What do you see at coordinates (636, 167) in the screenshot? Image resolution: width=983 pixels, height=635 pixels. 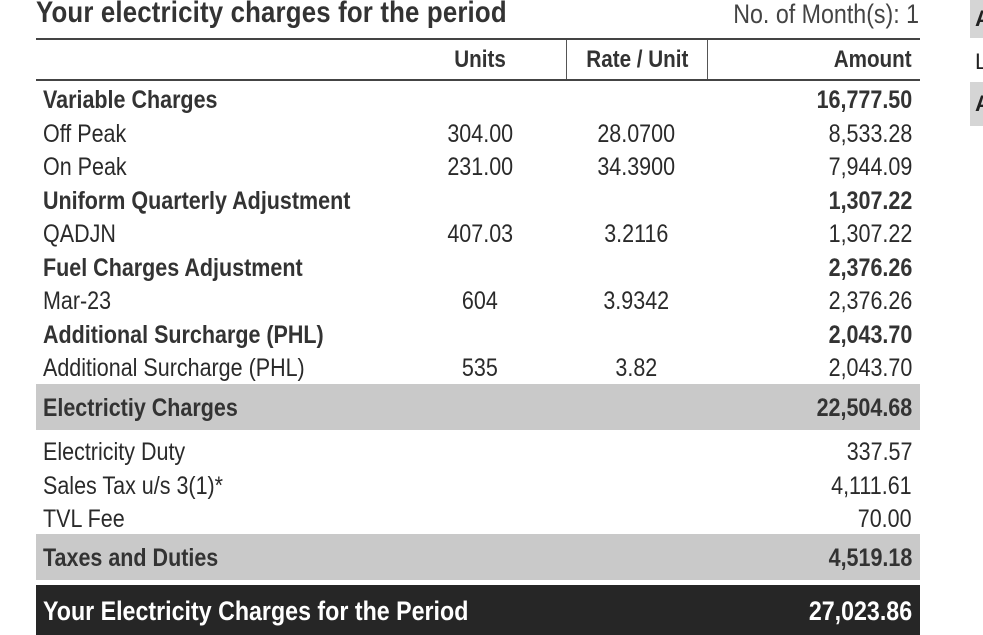 I see `row-rate: 34.3900` at bounding box center [636, 167].